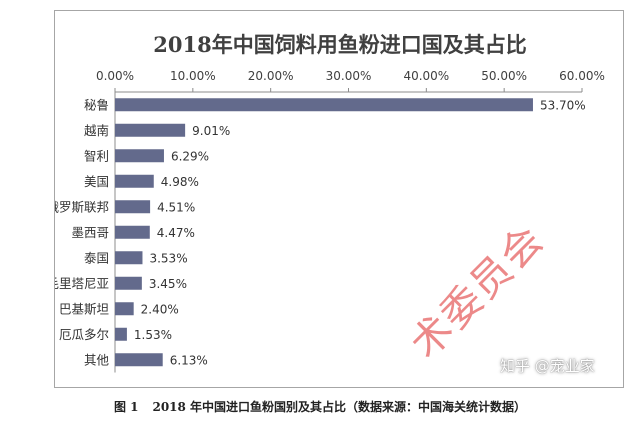  Describe the element at coordinates (176, 207) in the screenshot. I see `data-label: 4.51%` at that location.